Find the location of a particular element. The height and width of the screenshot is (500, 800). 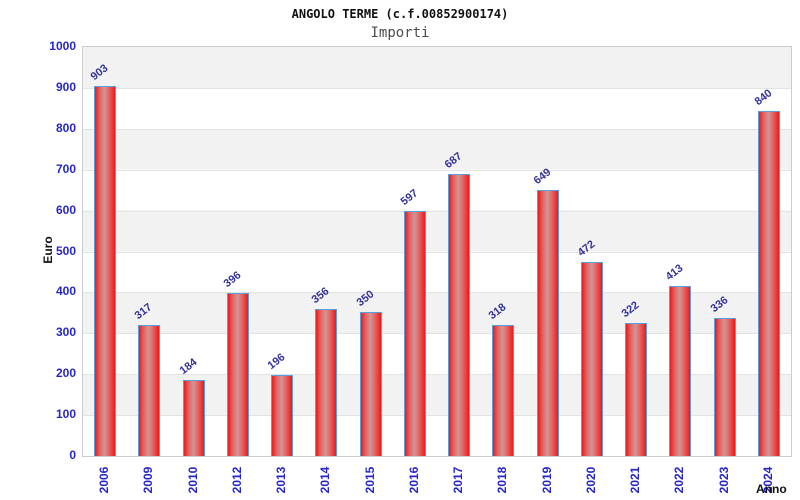

y-tick-label: 300 is located at coordinates (65, 332).